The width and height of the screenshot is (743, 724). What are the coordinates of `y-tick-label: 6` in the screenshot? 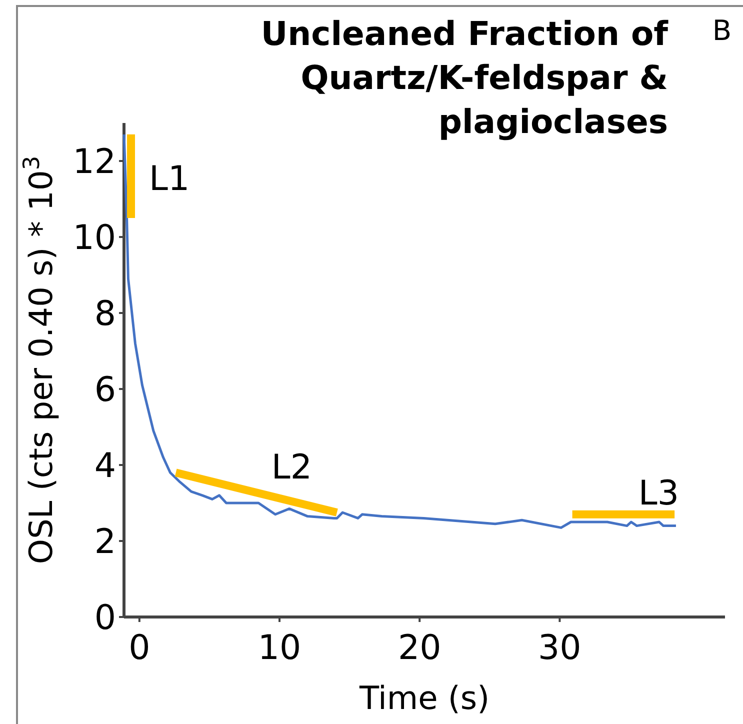 It's located at (105, 390).